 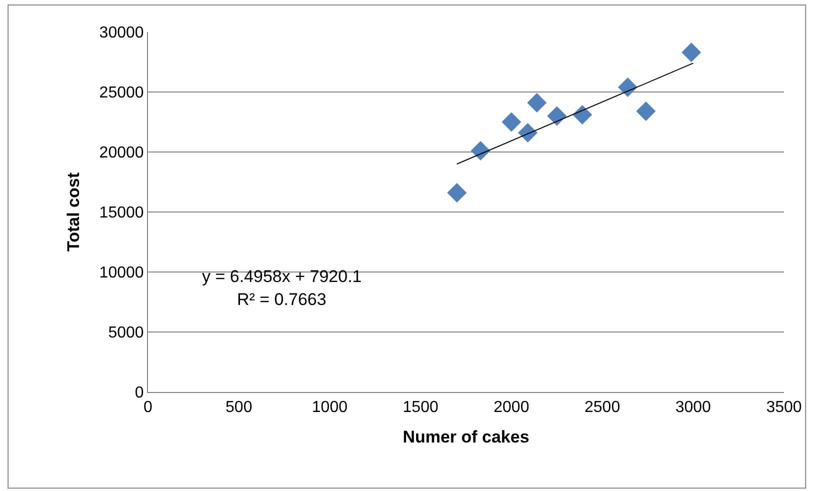 What do you see at coordinates (420, 407) in the screenshot?
I see `x-tick-label: 1500` at bounding box center [420, 407].